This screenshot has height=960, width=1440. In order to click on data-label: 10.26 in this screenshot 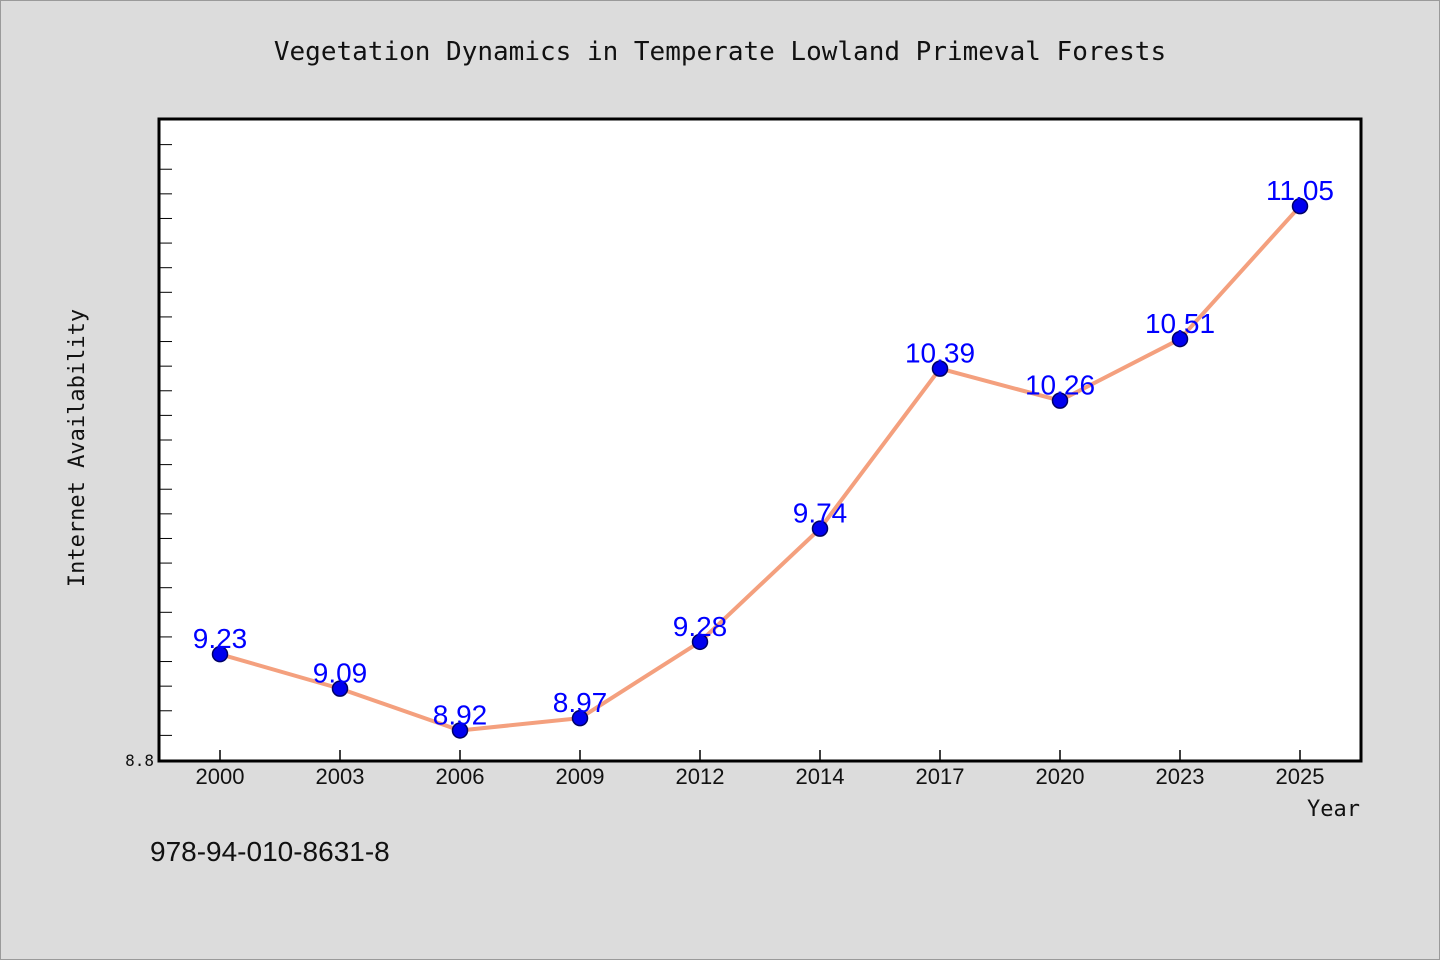, I will do `click(1060, 385)`.